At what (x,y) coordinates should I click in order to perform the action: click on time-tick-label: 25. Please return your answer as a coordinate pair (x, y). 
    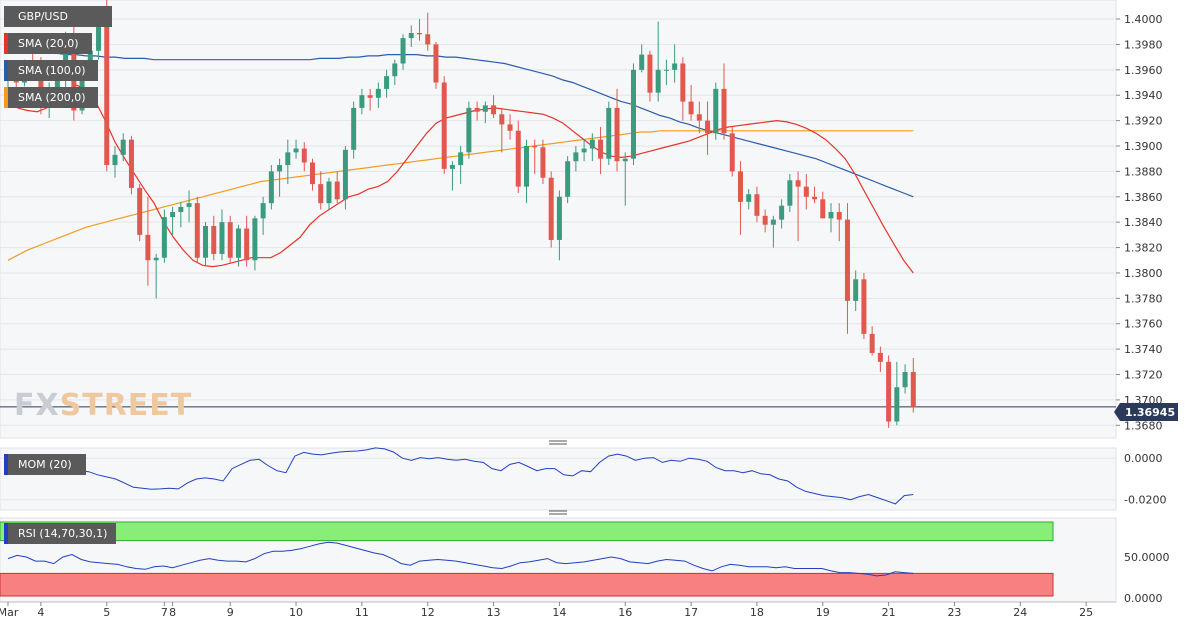
    Looking at the image, I should click on (1086, 612).